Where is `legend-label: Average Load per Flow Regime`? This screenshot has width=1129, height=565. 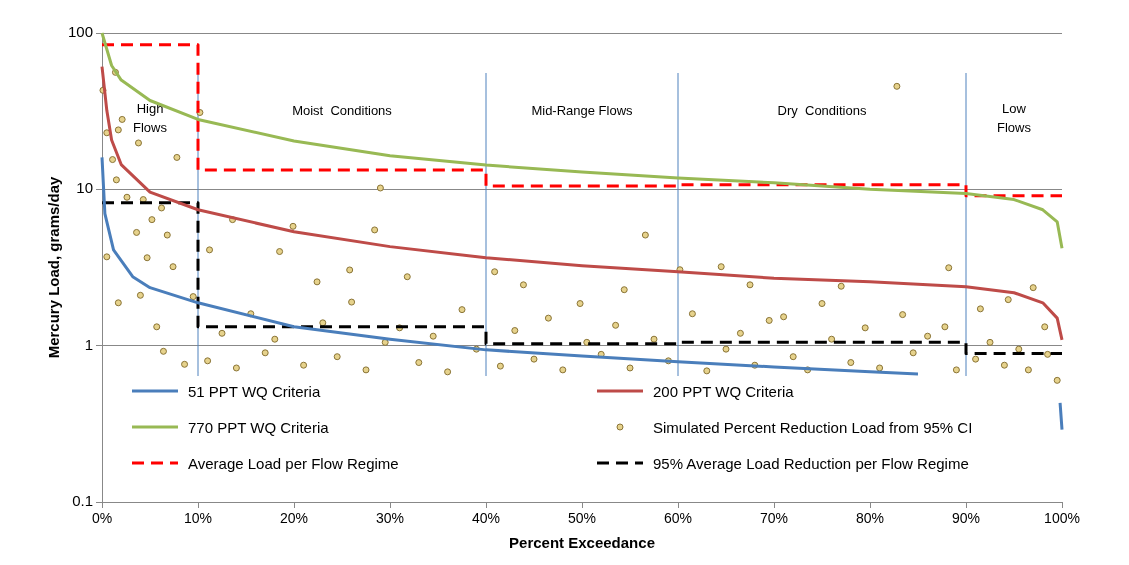 legend-label: Average Load per Flow Regime is located at coordinates (293, 463).